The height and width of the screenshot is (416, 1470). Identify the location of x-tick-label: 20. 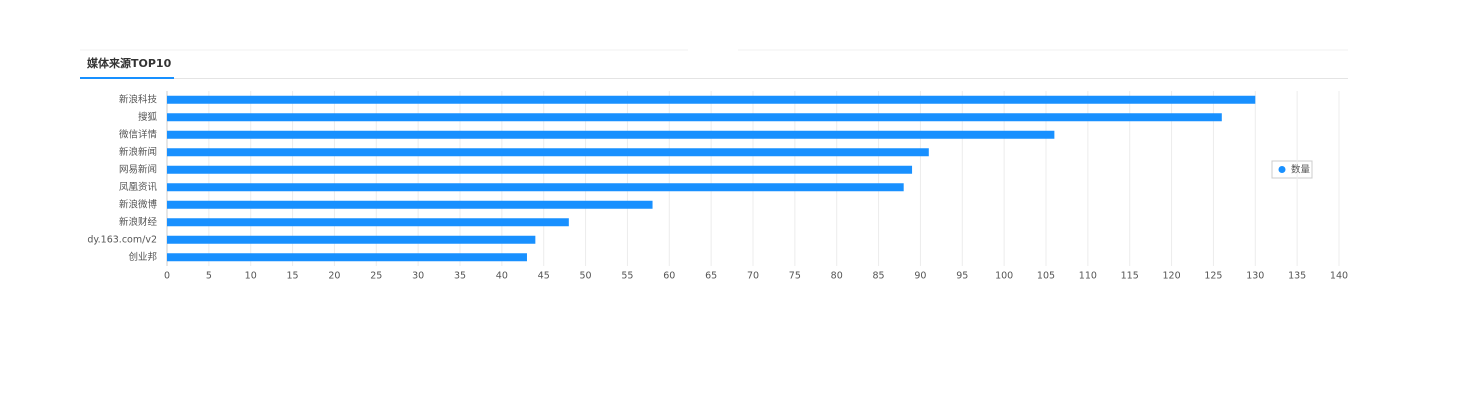
(334, 276).